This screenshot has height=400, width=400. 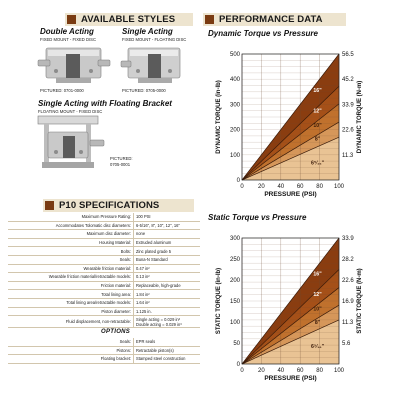 What do you see at coordinates (71, 351) in the screenshot?
I see `spec-label: Pistons:` at bounding box center [71, 351].